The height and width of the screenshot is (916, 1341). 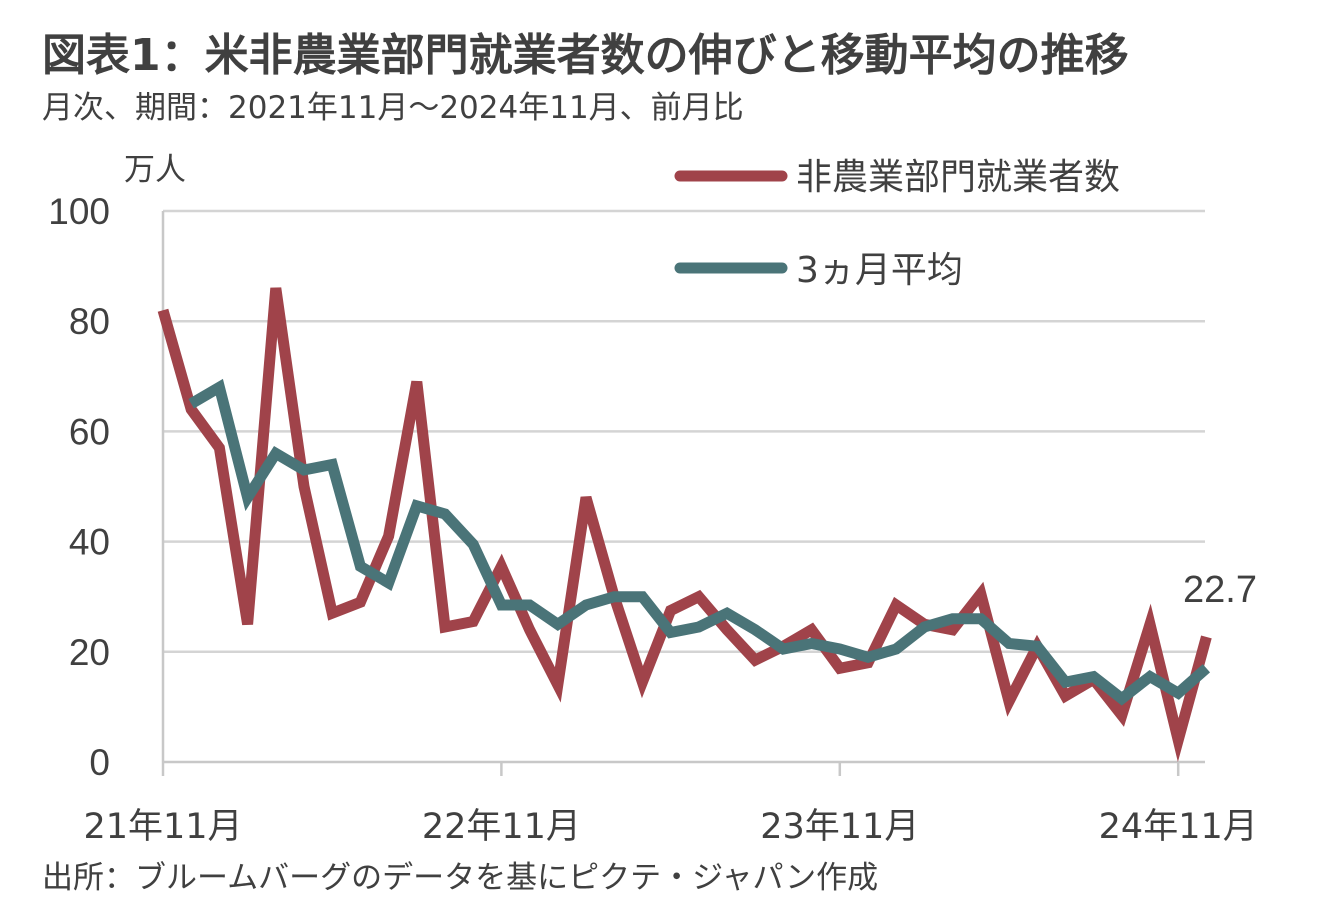 I want to click on last-value-annotation: 22.7, so click(x=1220, y=590).